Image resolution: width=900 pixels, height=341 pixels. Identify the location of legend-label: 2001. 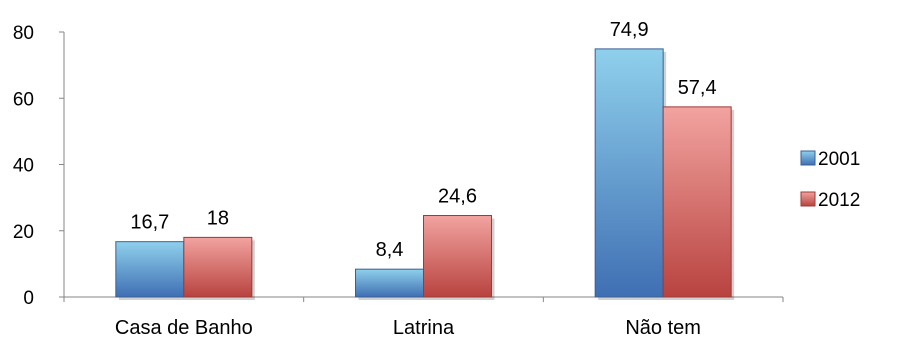
(839, 159).